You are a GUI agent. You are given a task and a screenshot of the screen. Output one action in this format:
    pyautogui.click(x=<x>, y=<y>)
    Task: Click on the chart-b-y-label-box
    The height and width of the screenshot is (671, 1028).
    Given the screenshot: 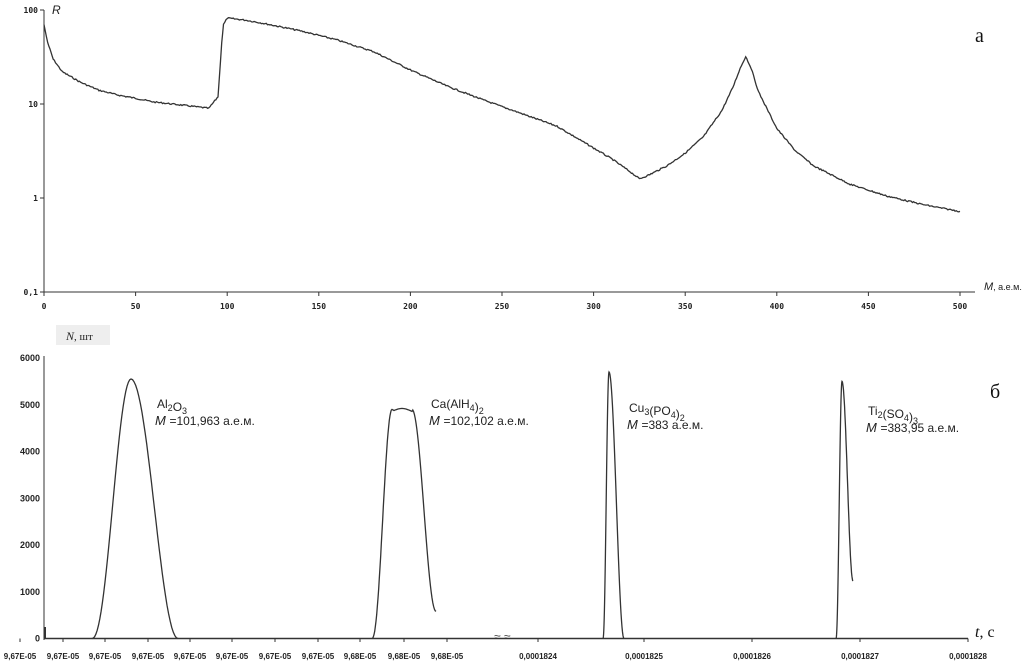 What is the action you would take?
    pyautogui.click(x=83, y=335)
    